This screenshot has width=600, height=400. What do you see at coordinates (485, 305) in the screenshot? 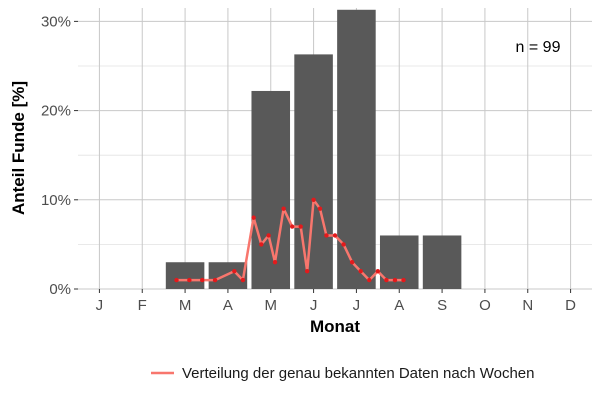
I see `x-tick-label: O` at bounding box center [485, 305].